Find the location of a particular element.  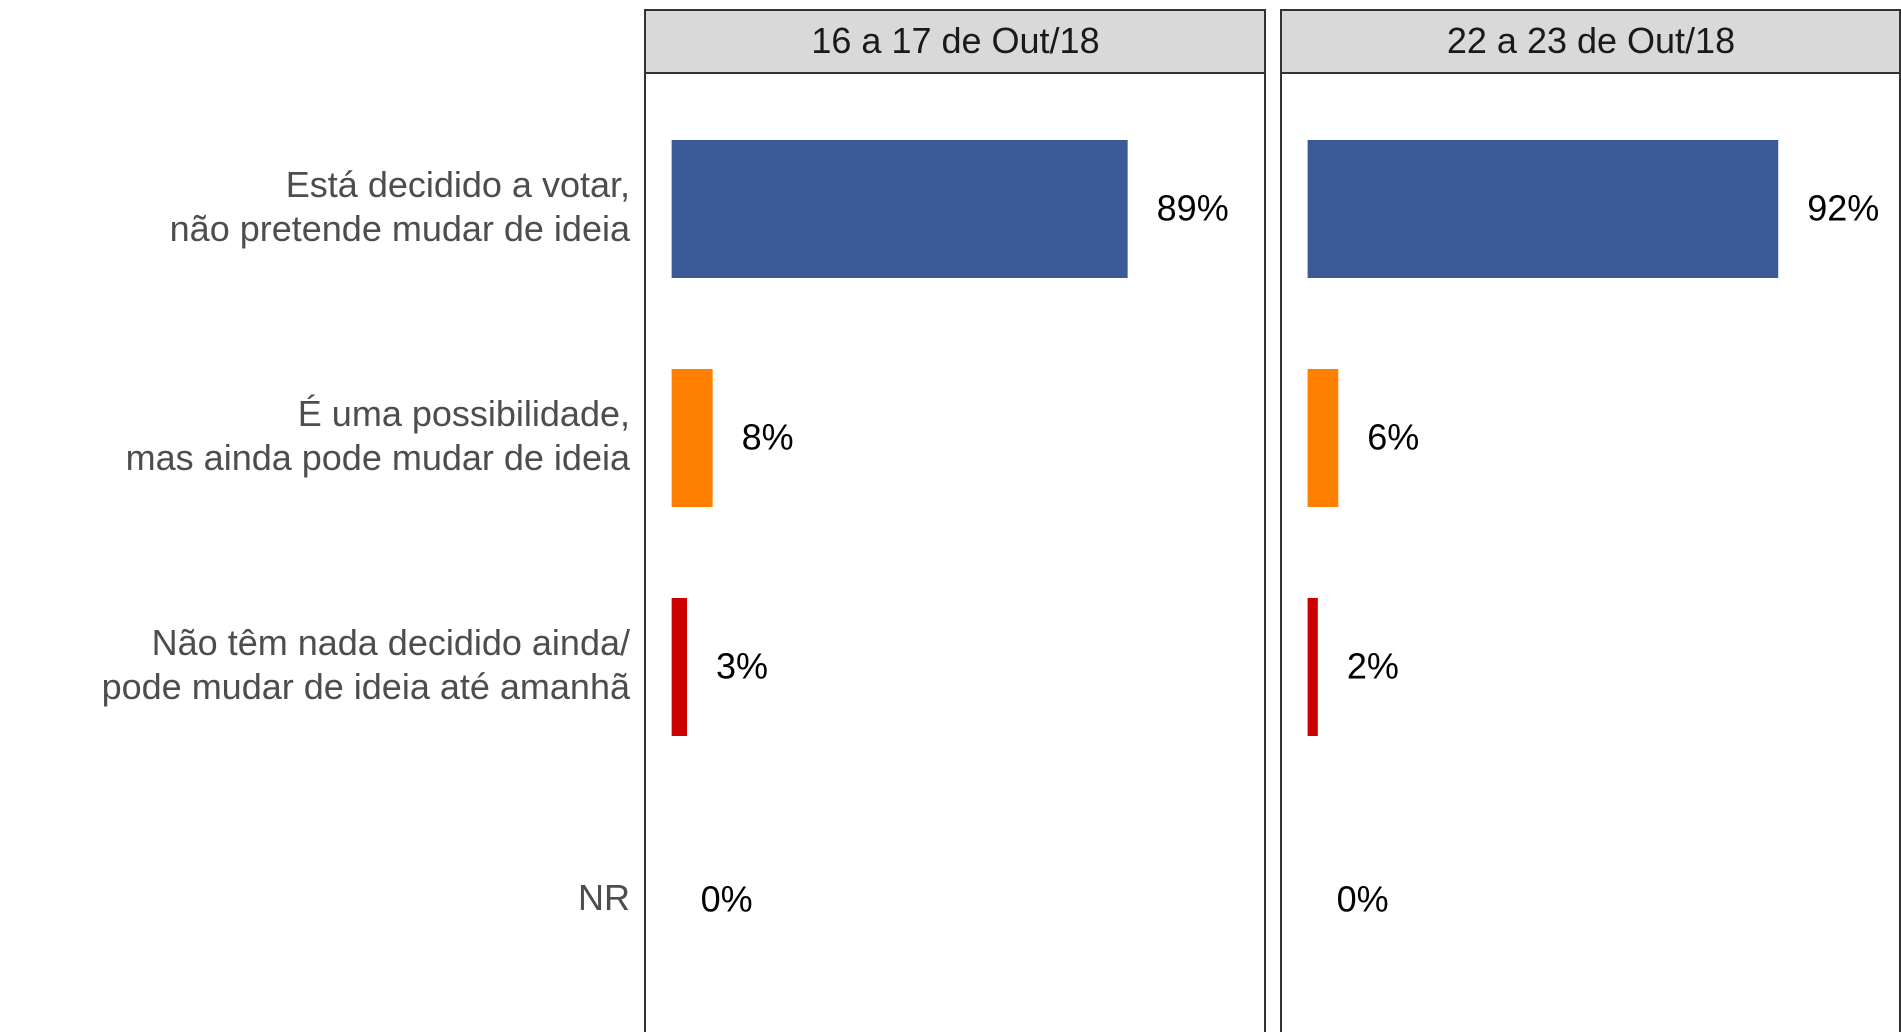

value-label: 92% is located at coordinates (1843, 208).